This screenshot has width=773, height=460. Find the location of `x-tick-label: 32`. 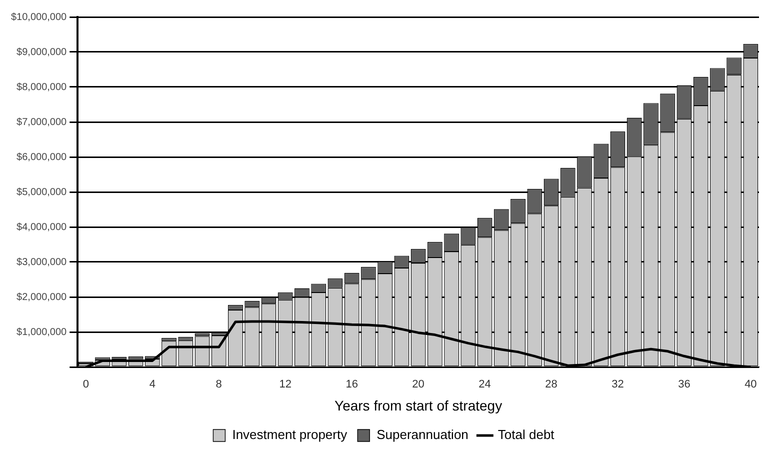

x-tick-label: 32 is located at coordinates (618, 384).